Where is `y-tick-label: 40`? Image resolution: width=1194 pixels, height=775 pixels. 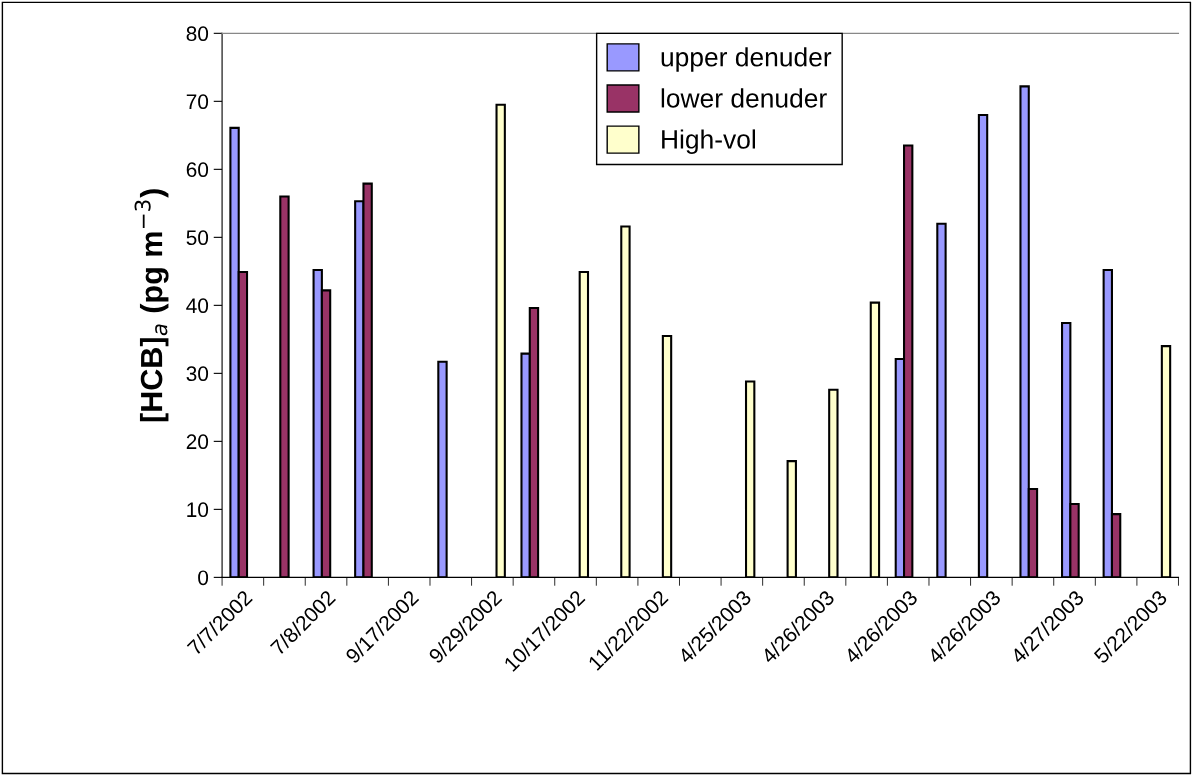 y-tick-label: 40 is located at coordinates (197, 306).